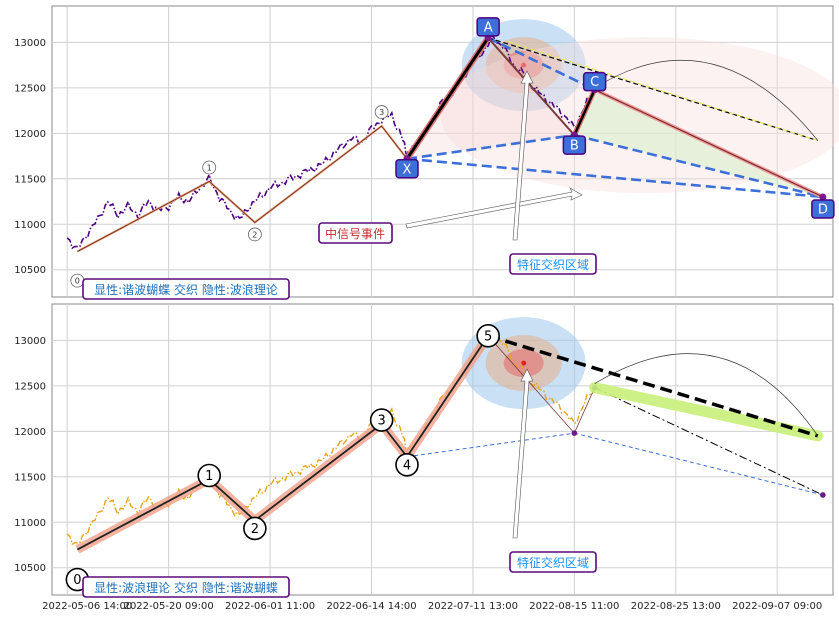  I want to click on top-signal-label: 中信号事件, so click(355, 233).